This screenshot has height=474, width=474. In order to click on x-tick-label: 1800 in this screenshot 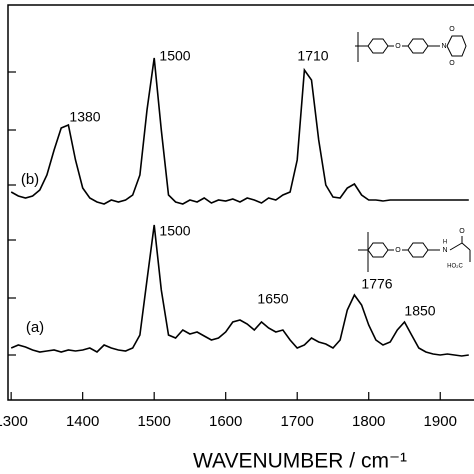, I will do `click(368, 421)`.